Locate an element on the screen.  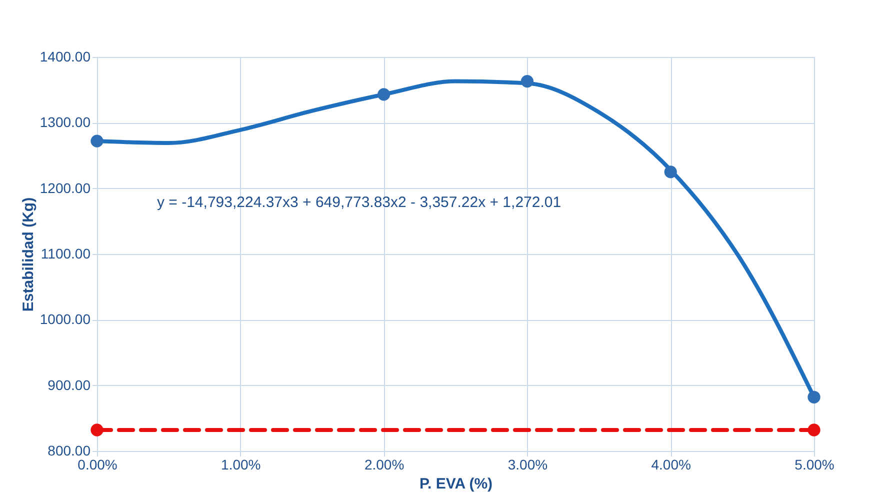
x-tick-label: 1.00% is located at coordinates (241, 464).